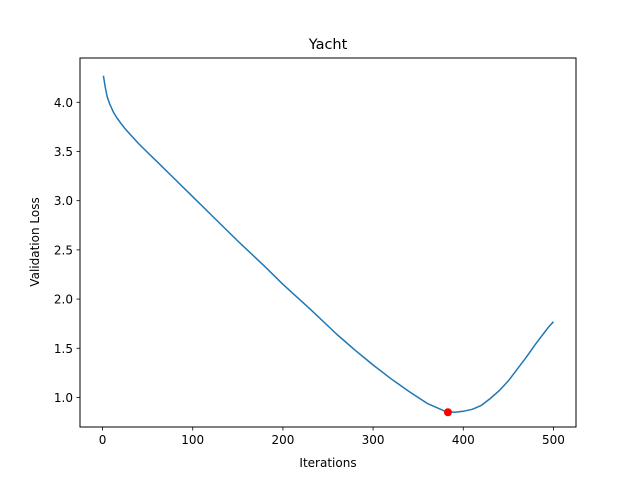 The height and width of the screenshot is (480, 640). I want to click on y-axis-ticks: 1.0 1.5 2.0 2.5 3.0 3.5 4.0, so click(67, 250).